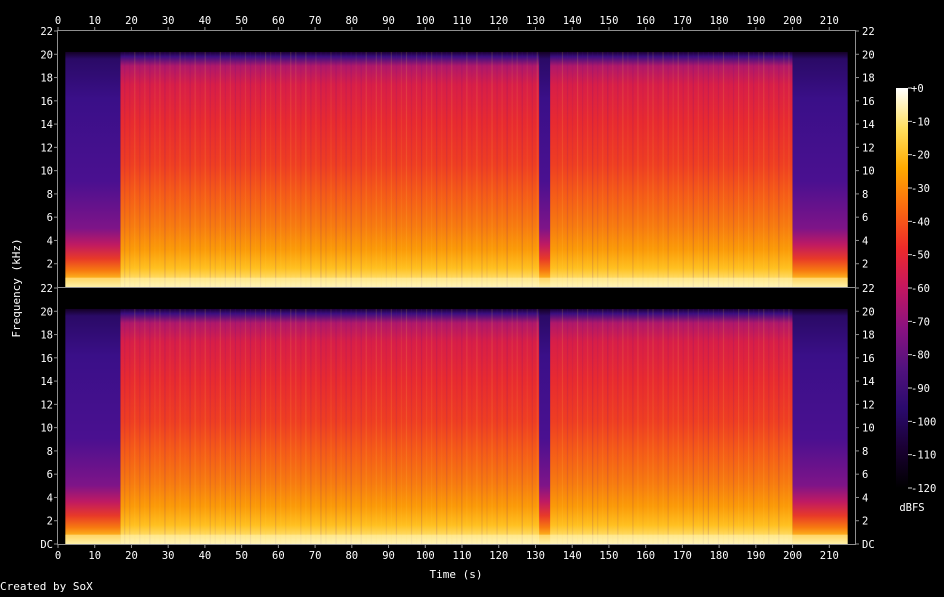 The width and height of the screenshot is (944, 597). Describe the element at coordinates (46, 79) in the screenshot. I see `y-tick-label-left: 18` at that location.